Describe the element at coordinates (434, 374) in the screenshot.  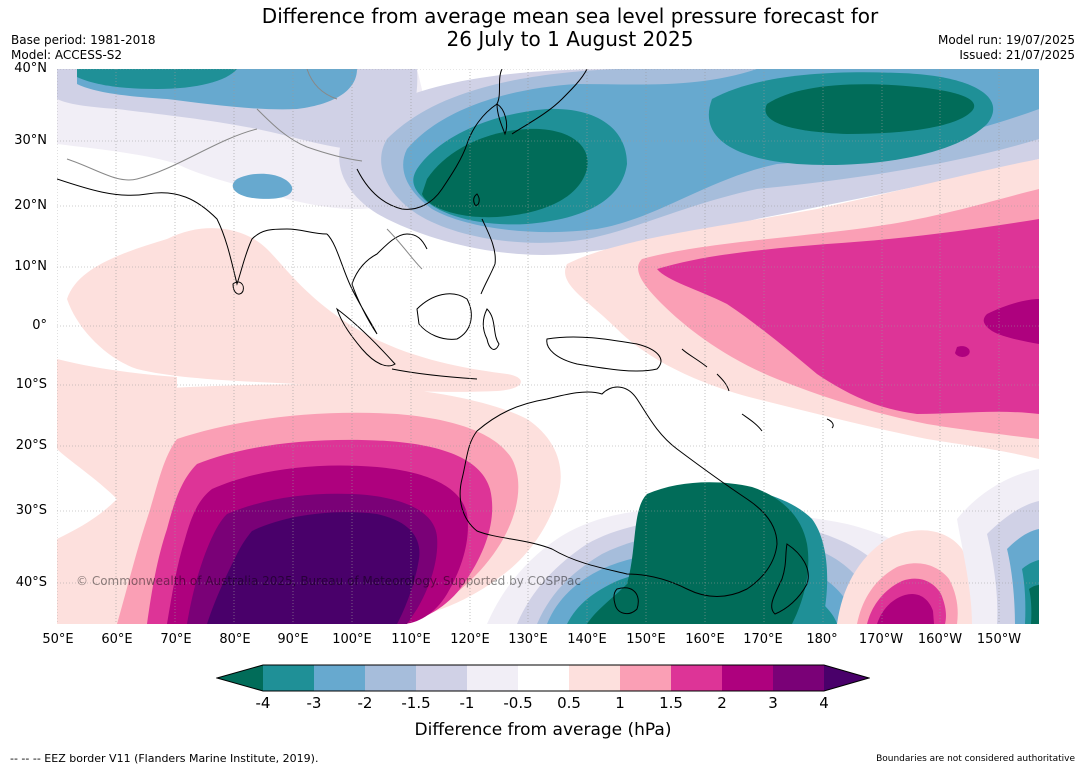
I see `coastline-java` at that location.